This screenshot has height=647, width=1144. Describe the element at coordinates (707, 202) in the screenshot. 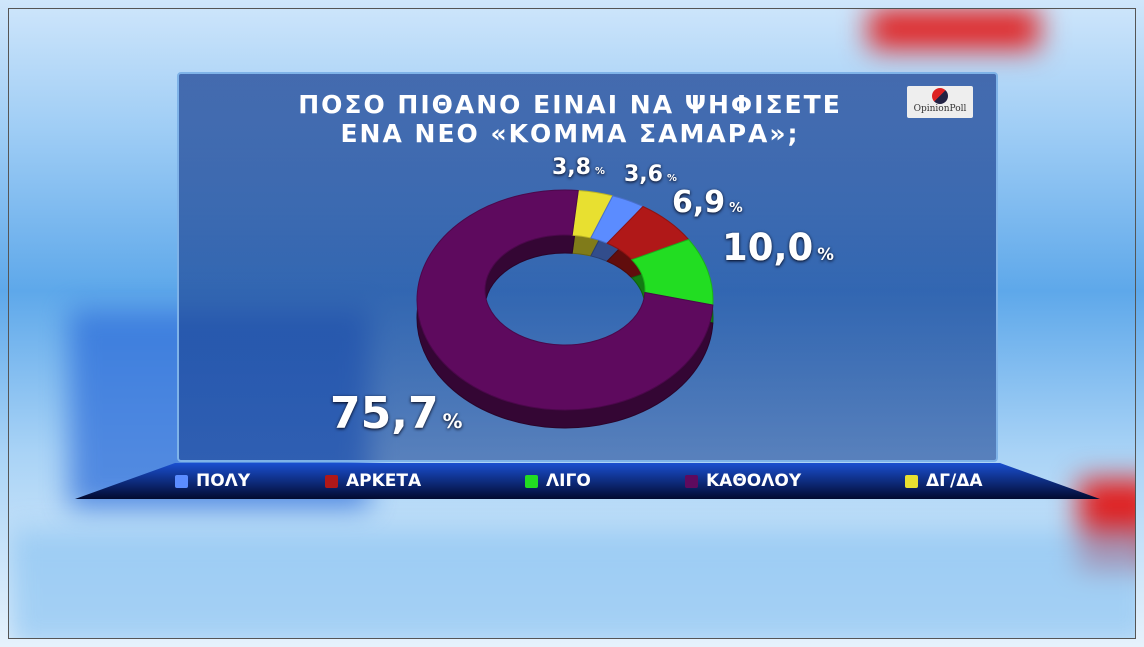

I see `data-label-ΑΡΚΕΤΑ: 6,9%` at that location.